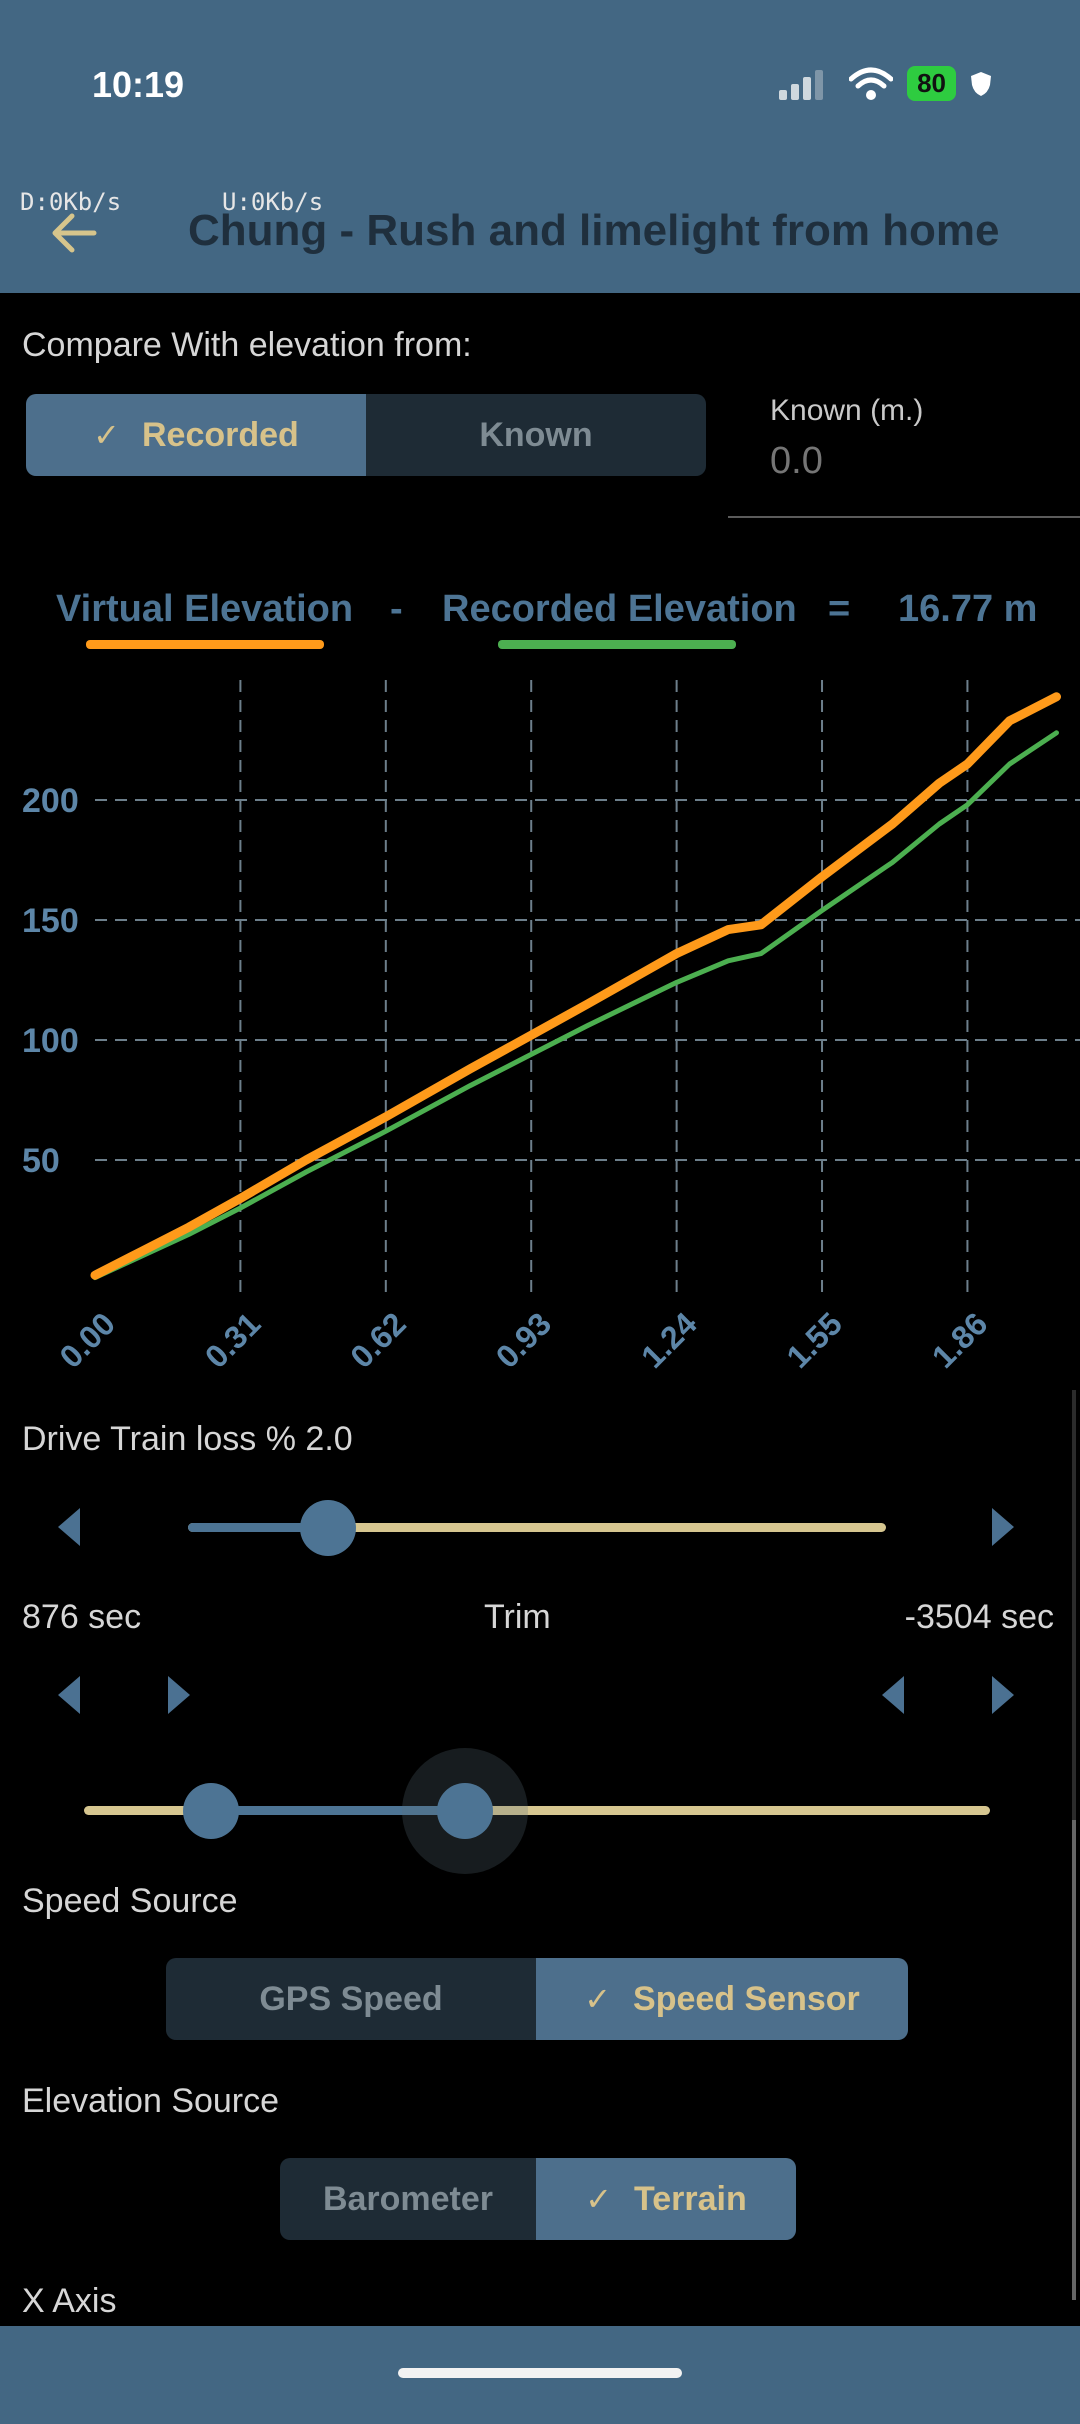  What do you see at coordinates (920, 461) in the screenshot?
I see `known-elevation-input` at bounding box center [920, 461].